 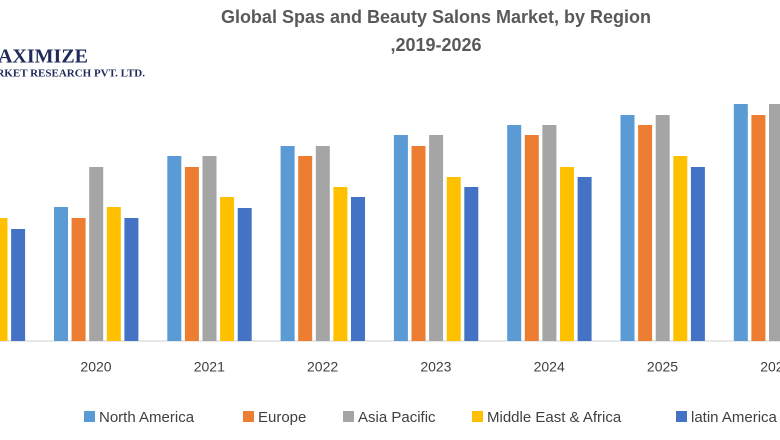 I want to click on x-tick-label: 2021, so click(x=209, y=367).